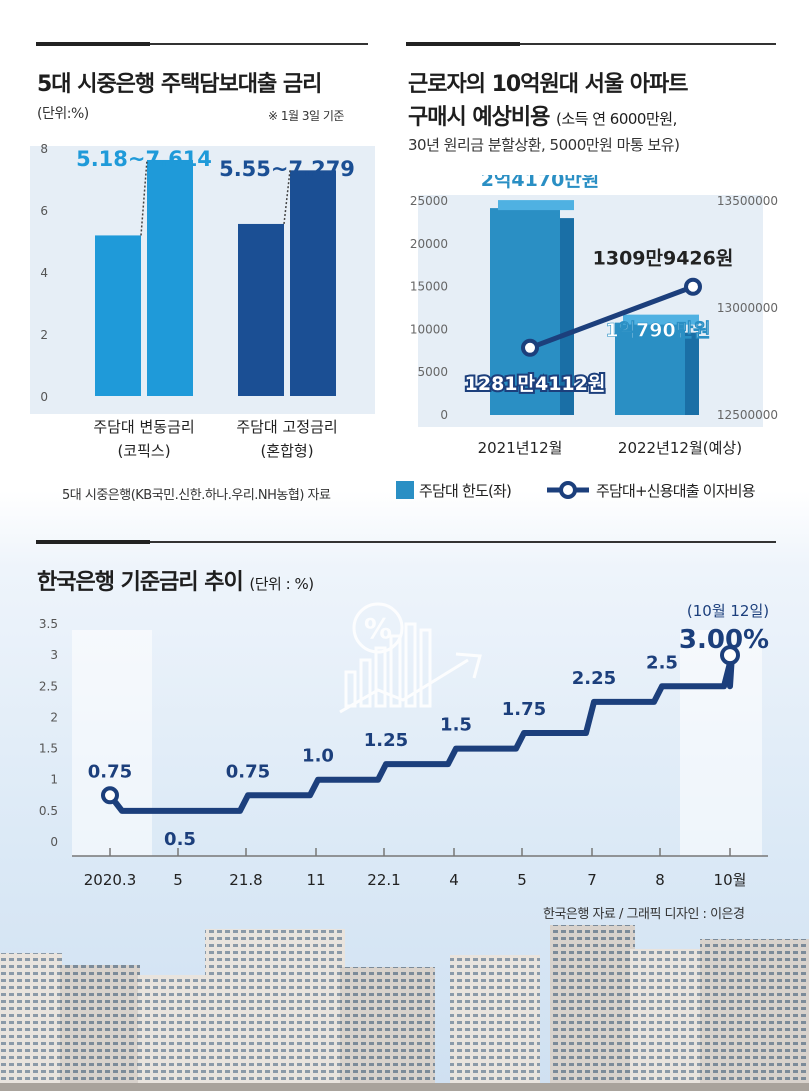 The width and height of the screenshot is (809, 1091). Describe the element at coordinates (54, 842) in the screenshot. I see `bottom-y-tick-label: 0` at that location.